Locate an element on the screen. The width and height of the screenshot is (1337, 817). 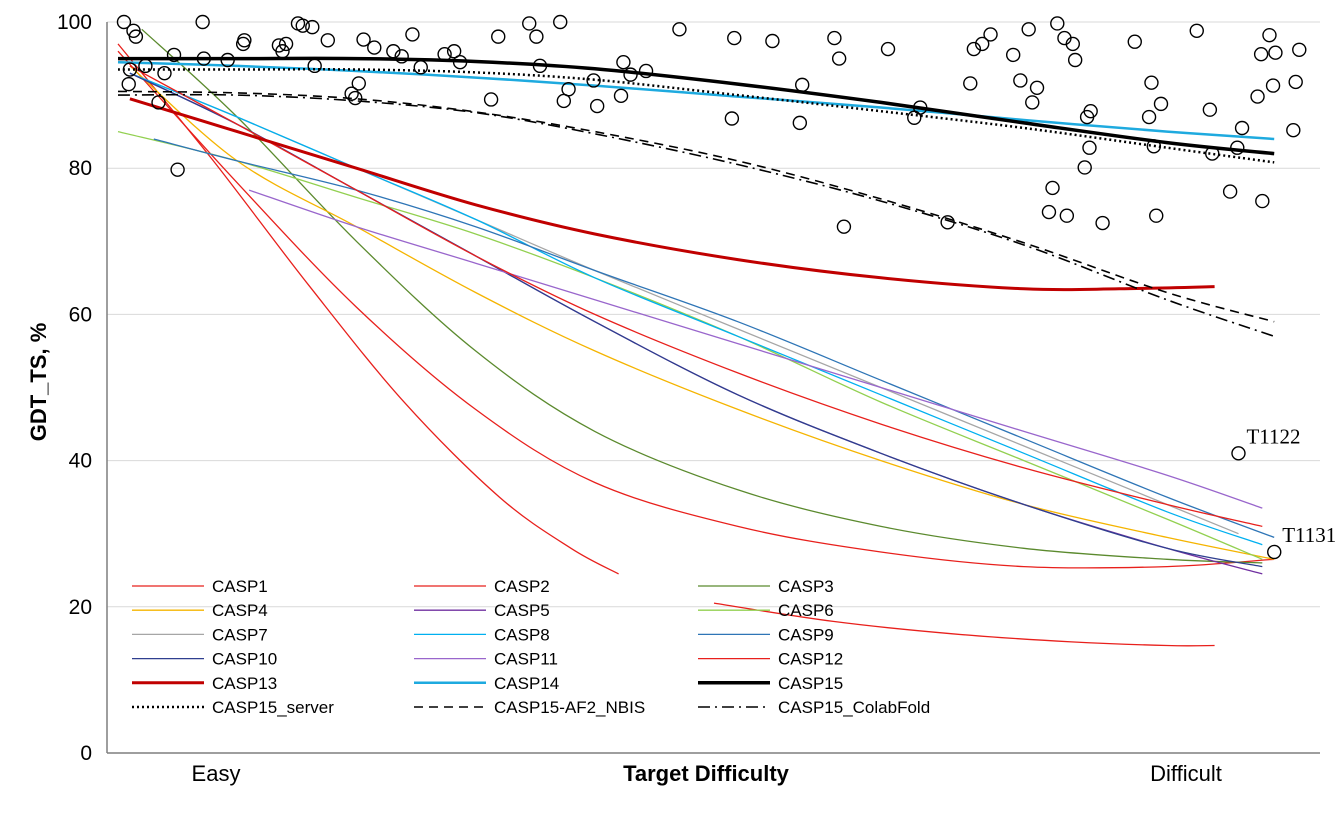
legend-label-casp10: CASP10 is located at coordinates (244, 659).